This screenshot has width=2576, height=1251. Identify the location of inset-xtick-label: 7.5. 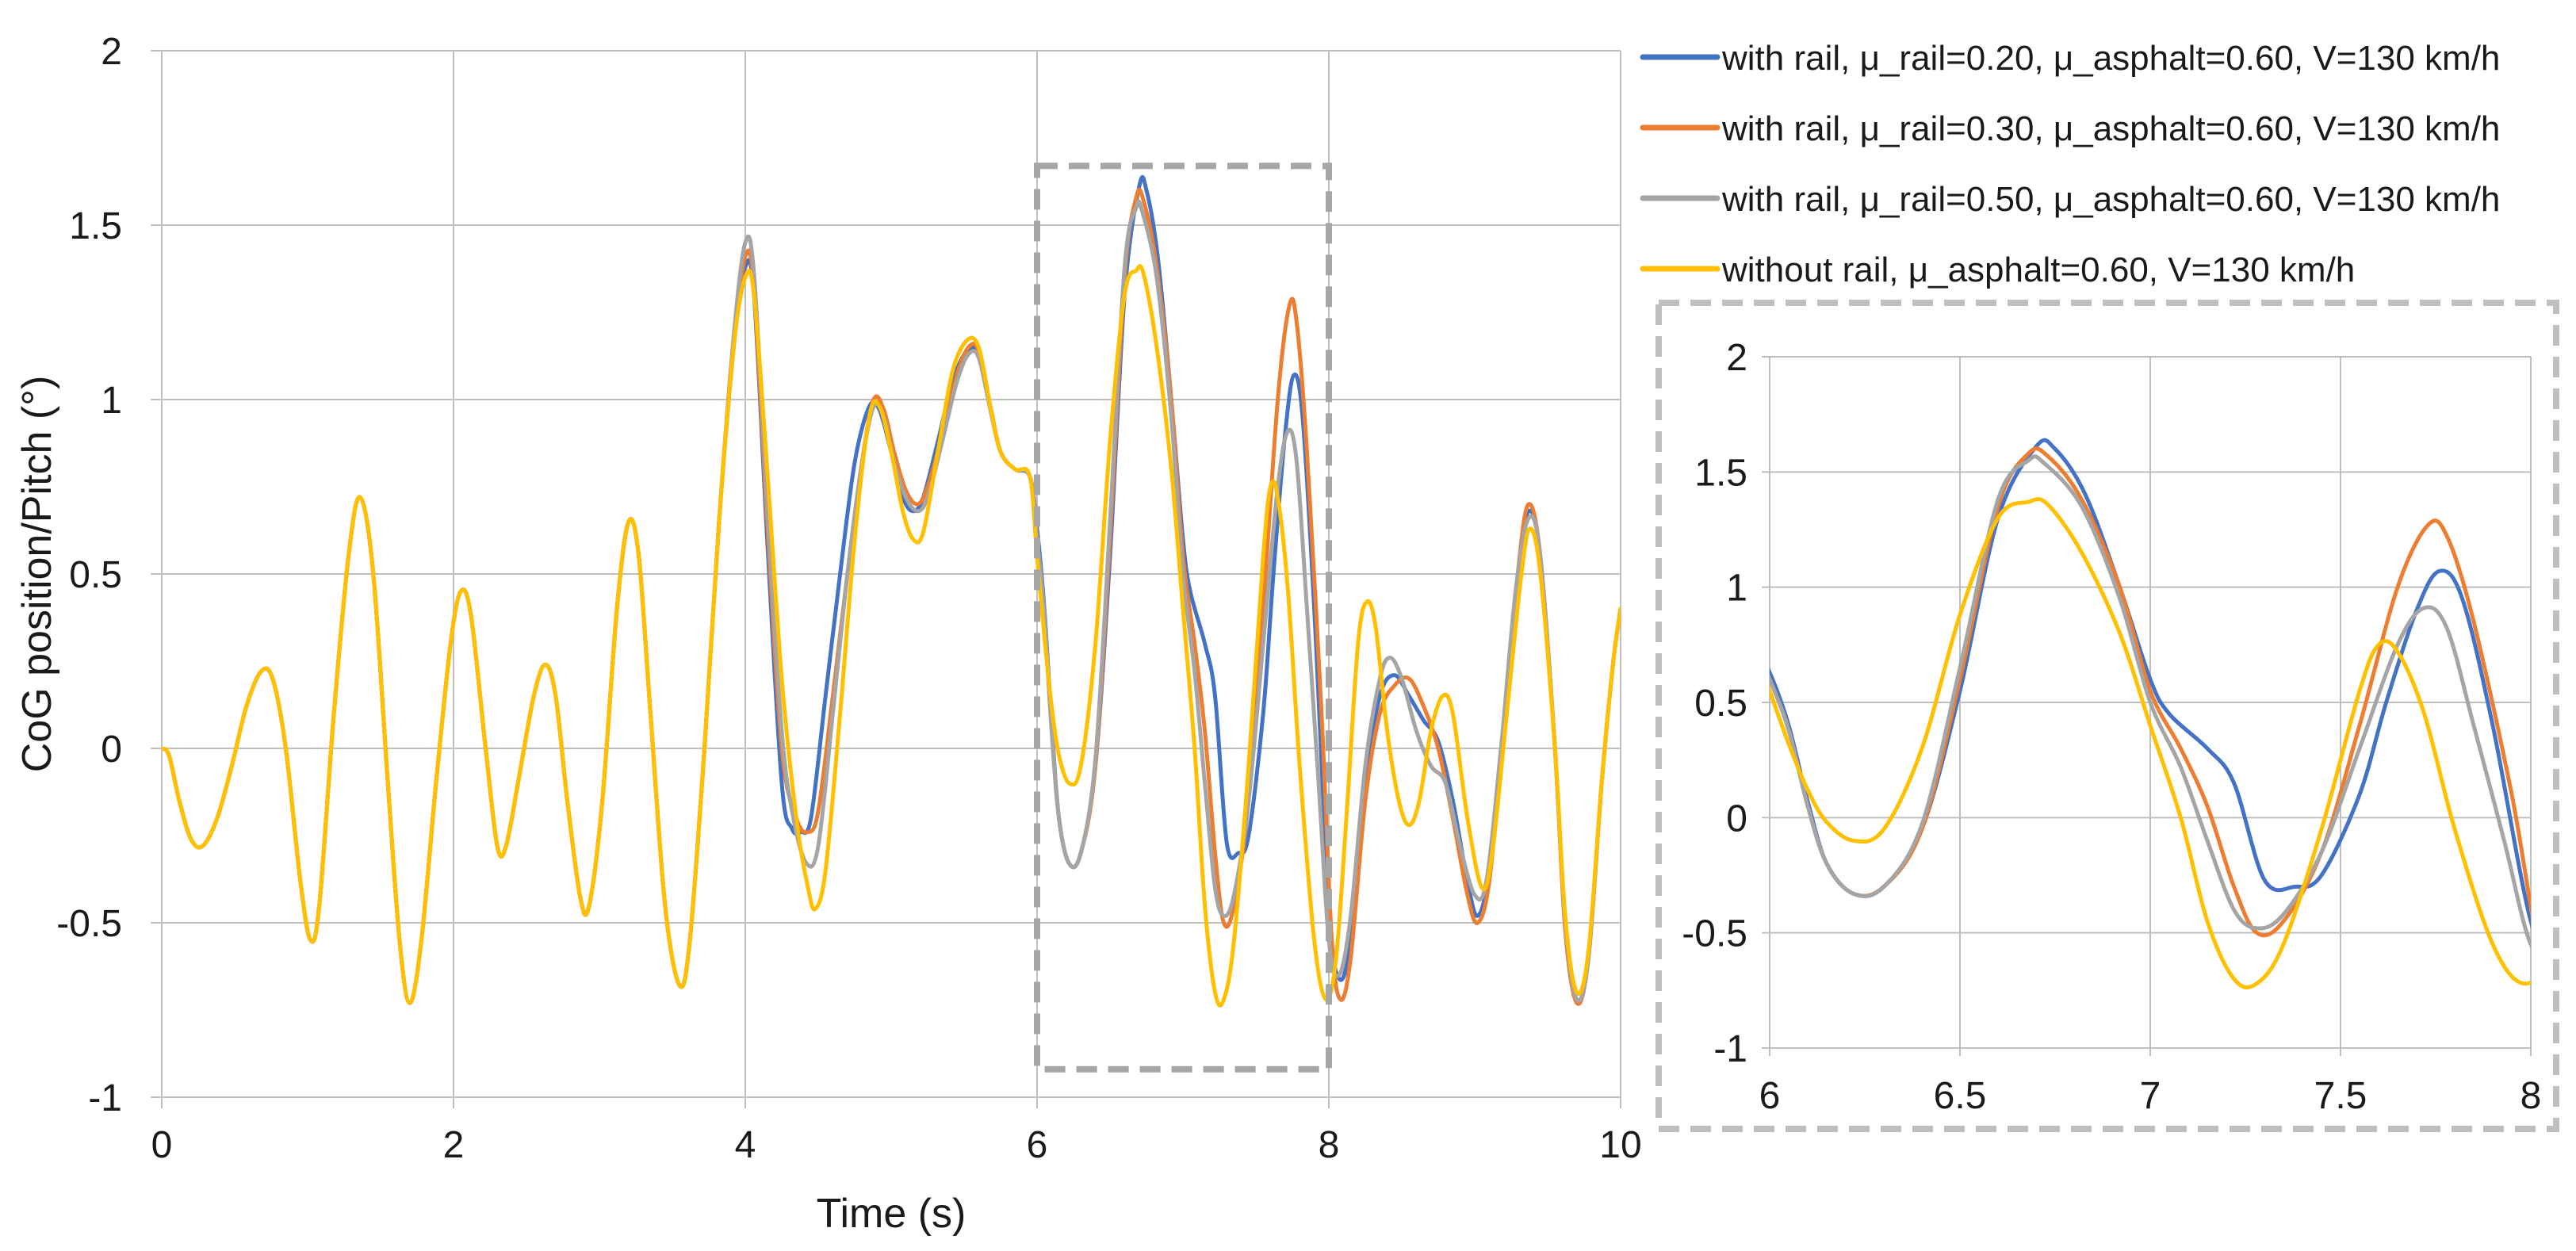
(2340, 1096).